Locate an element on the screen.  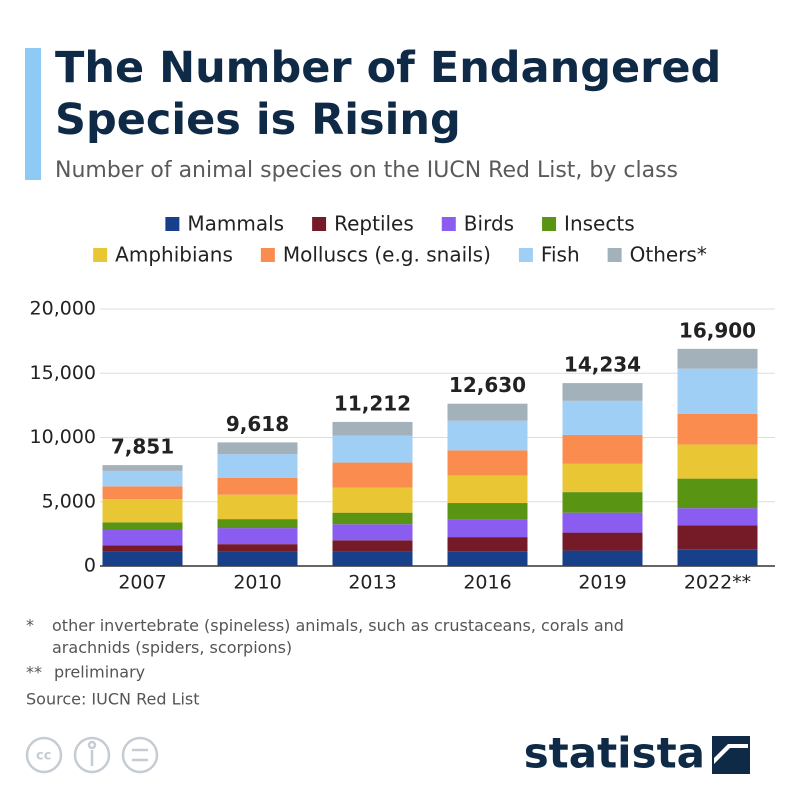
legend-row: Mammals Reptiles Birds Insects is located at coordinates (400, 224).